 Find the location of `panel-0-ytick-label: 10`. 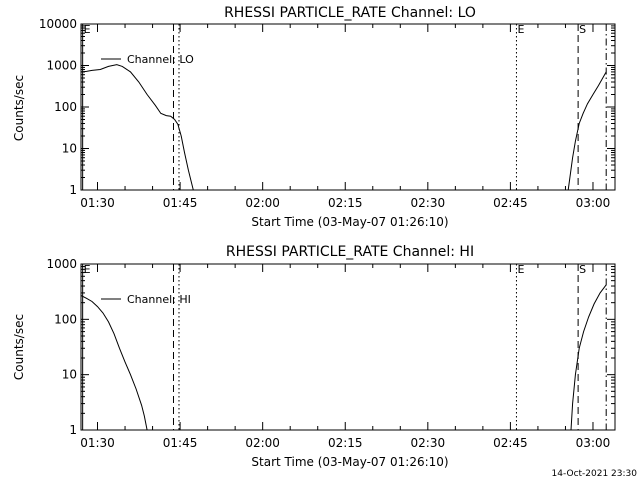

panel-0-ytick-label: 10 is located at coordinates (69, 149).